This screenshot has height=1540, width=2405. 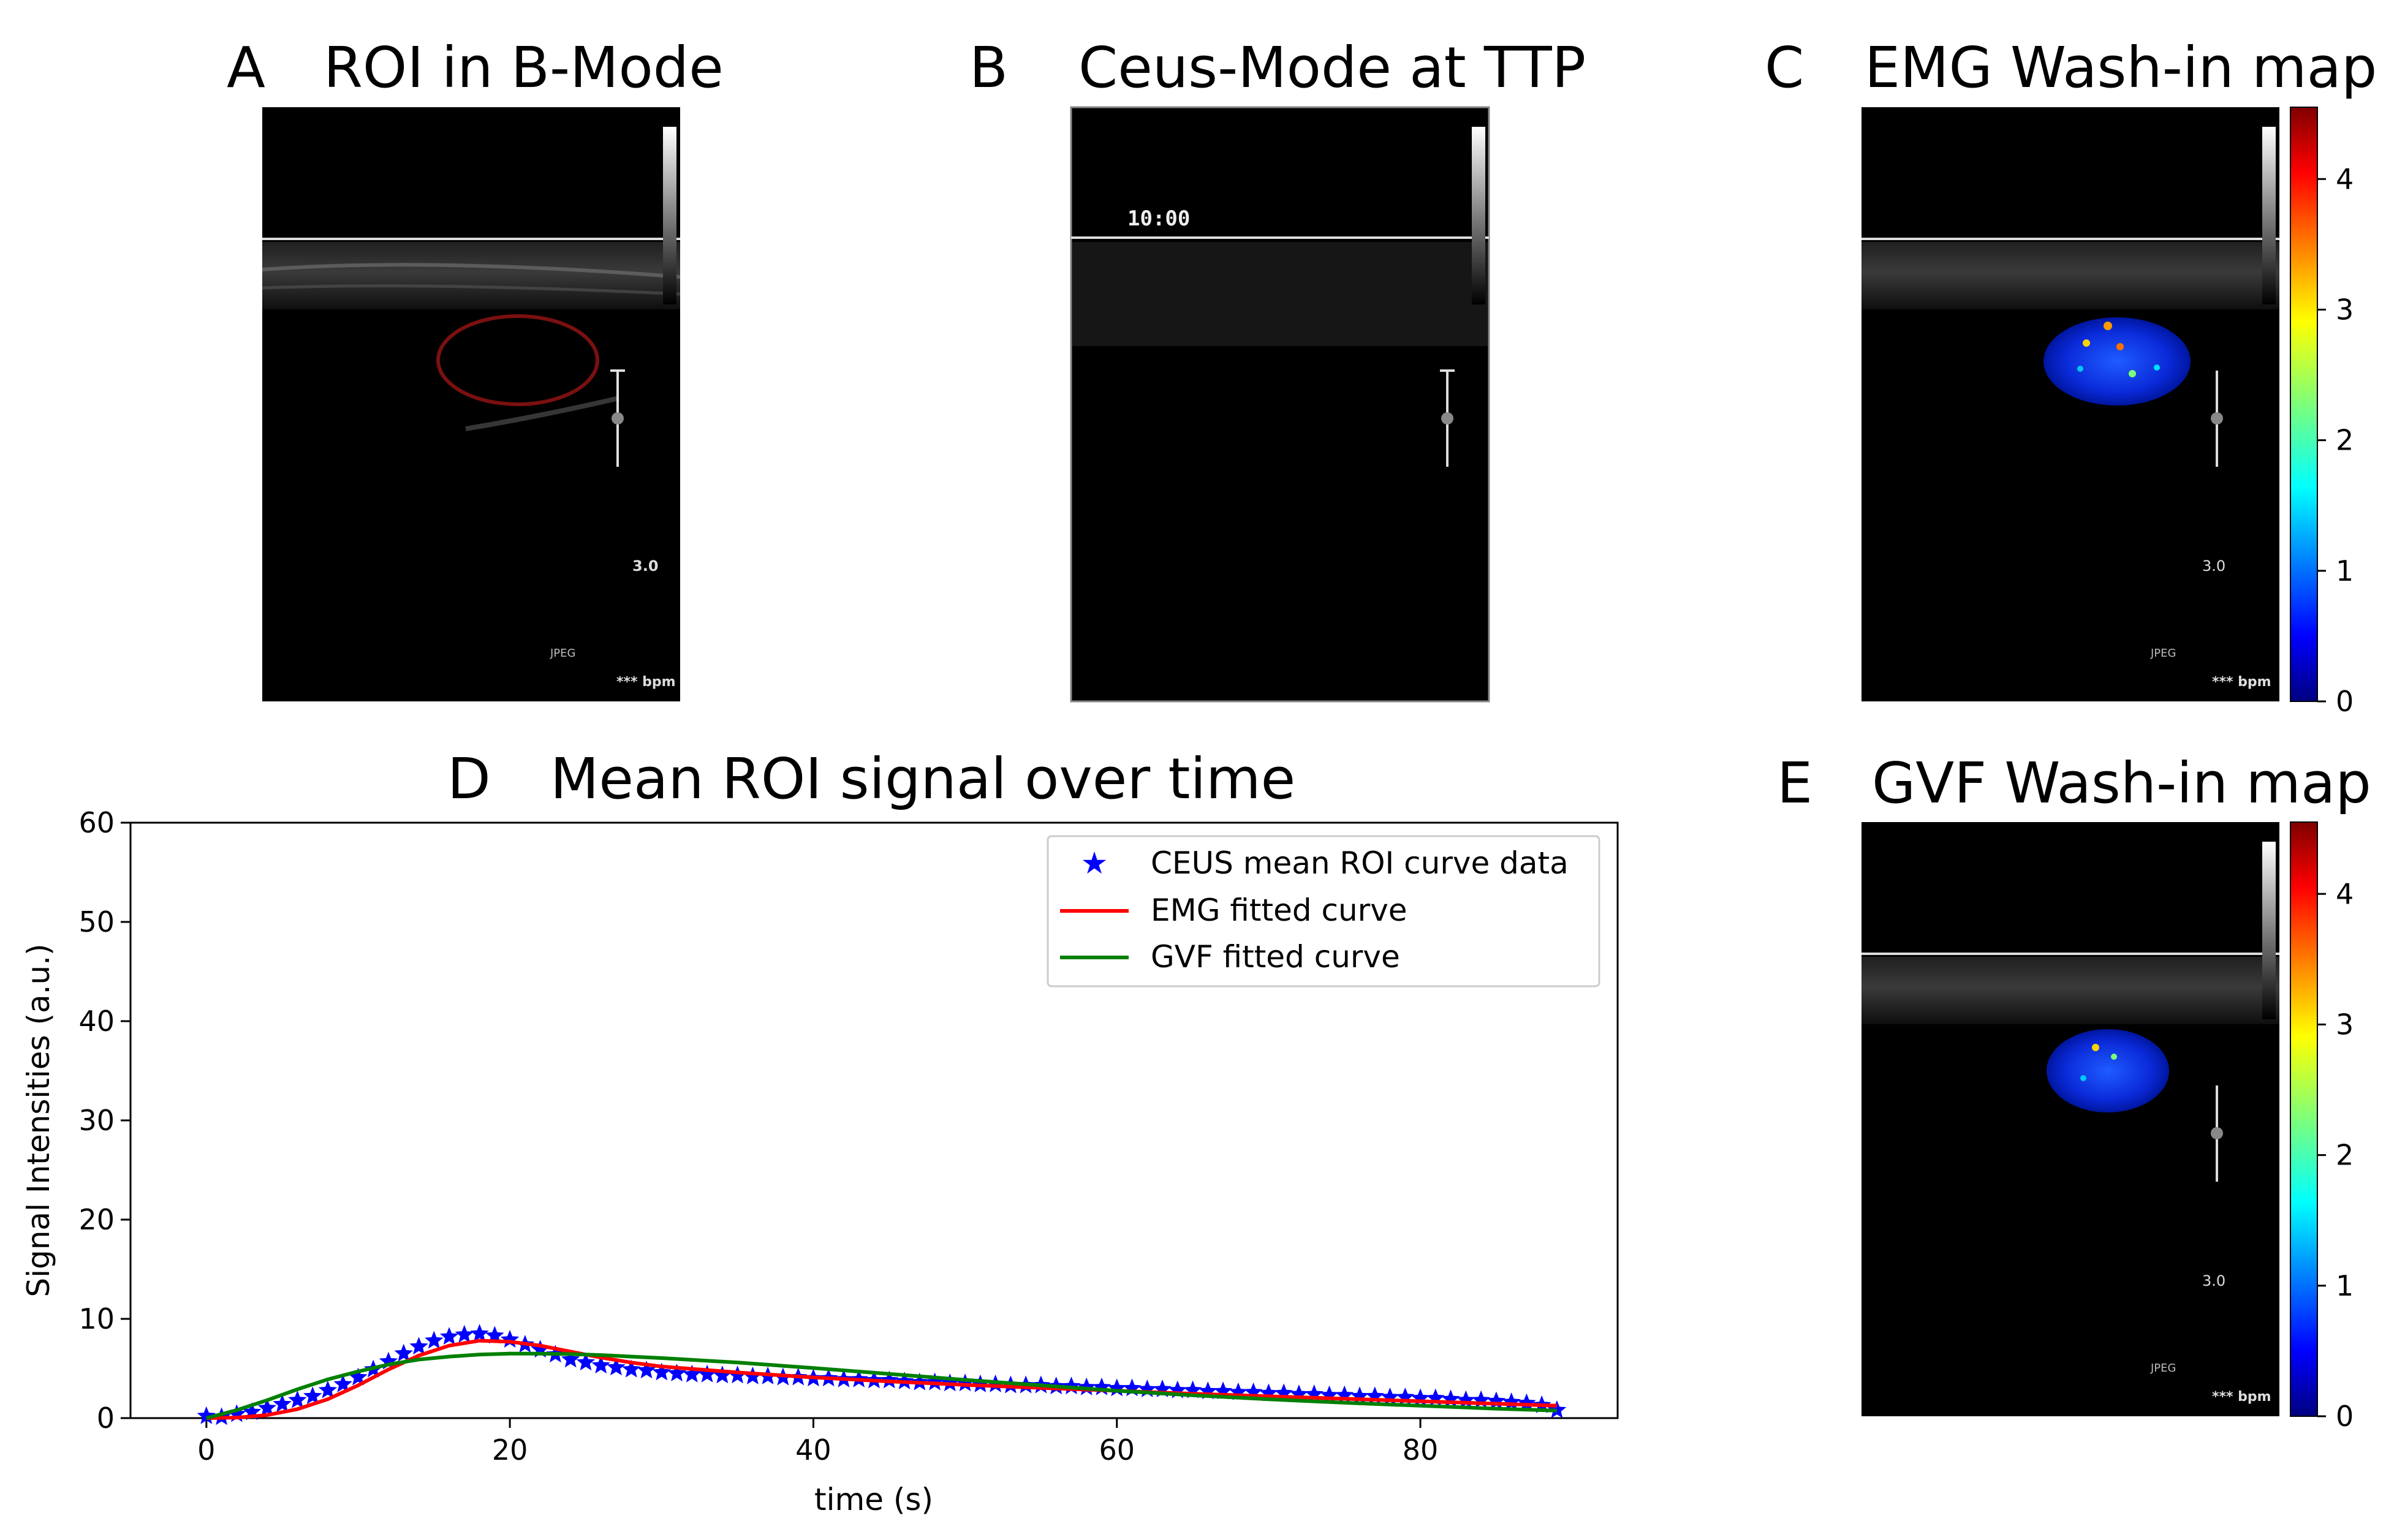 I want to click on x-tick-label: 0, so click(x=206, y=1449).